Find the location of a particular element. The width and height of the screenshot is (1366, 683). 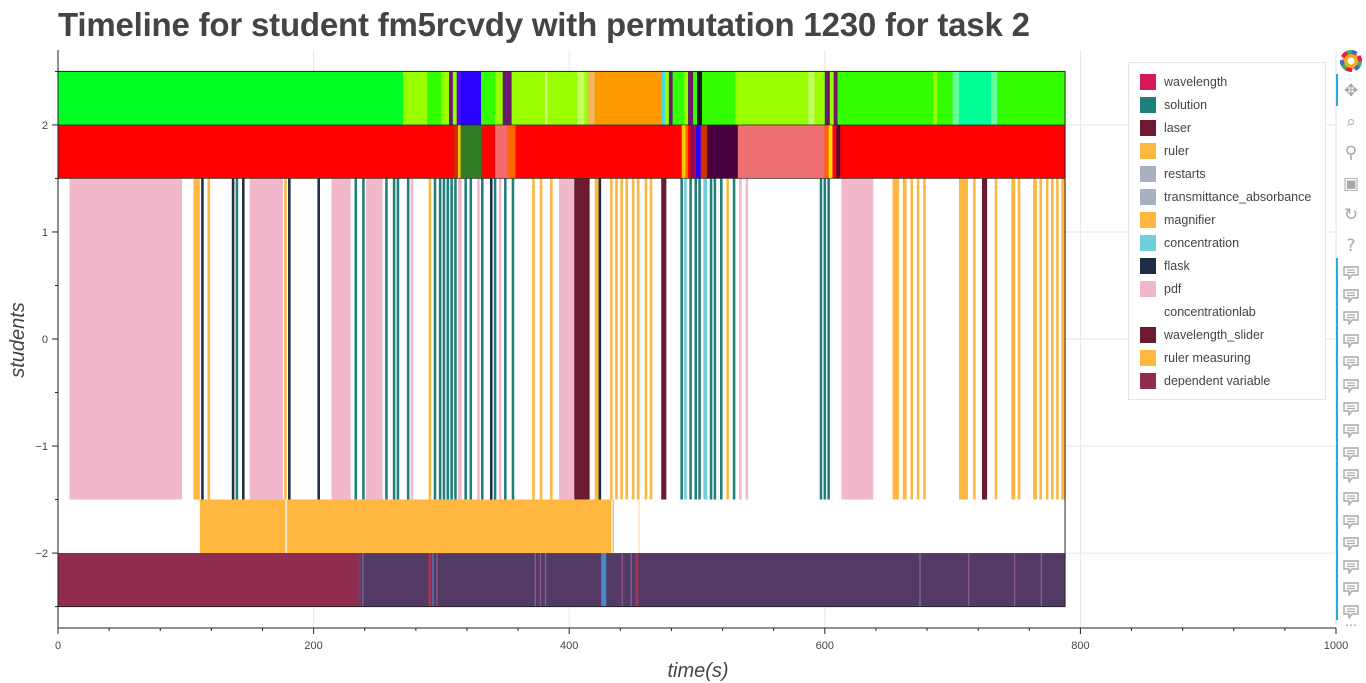

toolbar: ✥ ⌕ ⚲ ▣ ↻? ⋯ is located at coordinates (1351, 341).